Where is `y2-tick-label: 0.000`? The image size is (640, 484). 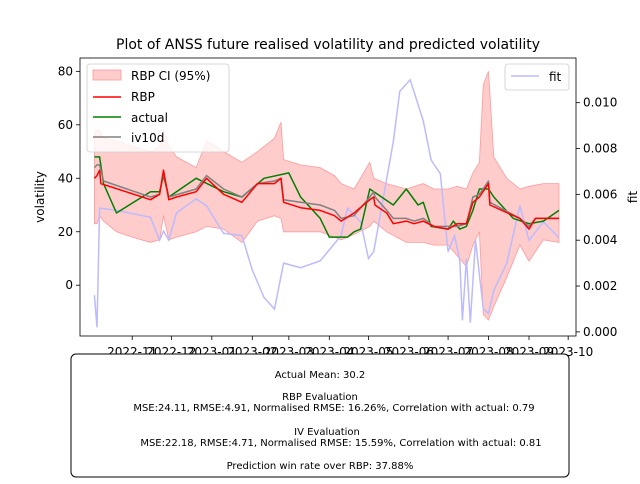 y2-tick-label: 0.000 is located at coordinates (600, 332).